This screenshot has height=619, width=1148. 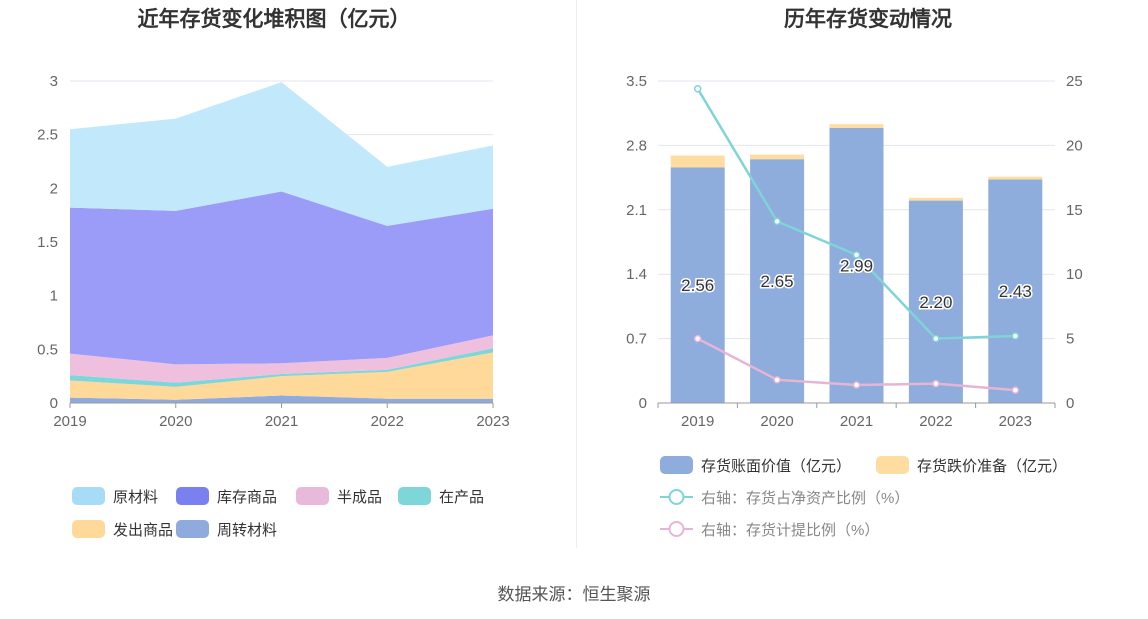 I want to click on left-legend-label: 库存商品, so click(x=247, y=497).